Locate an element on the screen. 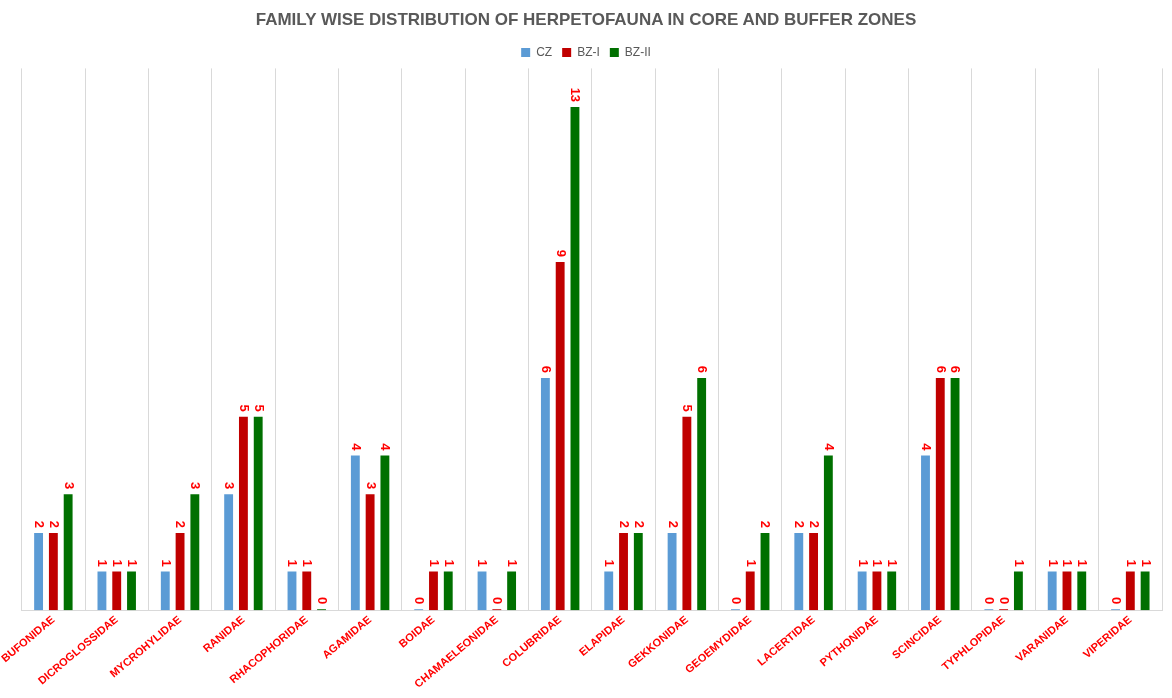  legend-label: BZ-I is located at coordinates (588, 51).